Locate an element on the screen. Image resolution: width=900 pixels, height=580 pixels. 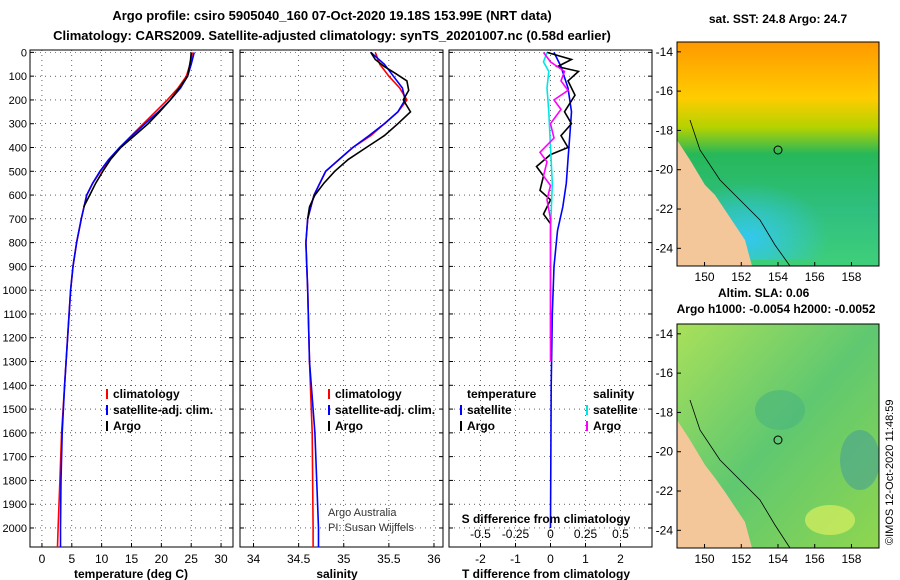
x-tick-label: 34 is located at coordinates (254, 559).